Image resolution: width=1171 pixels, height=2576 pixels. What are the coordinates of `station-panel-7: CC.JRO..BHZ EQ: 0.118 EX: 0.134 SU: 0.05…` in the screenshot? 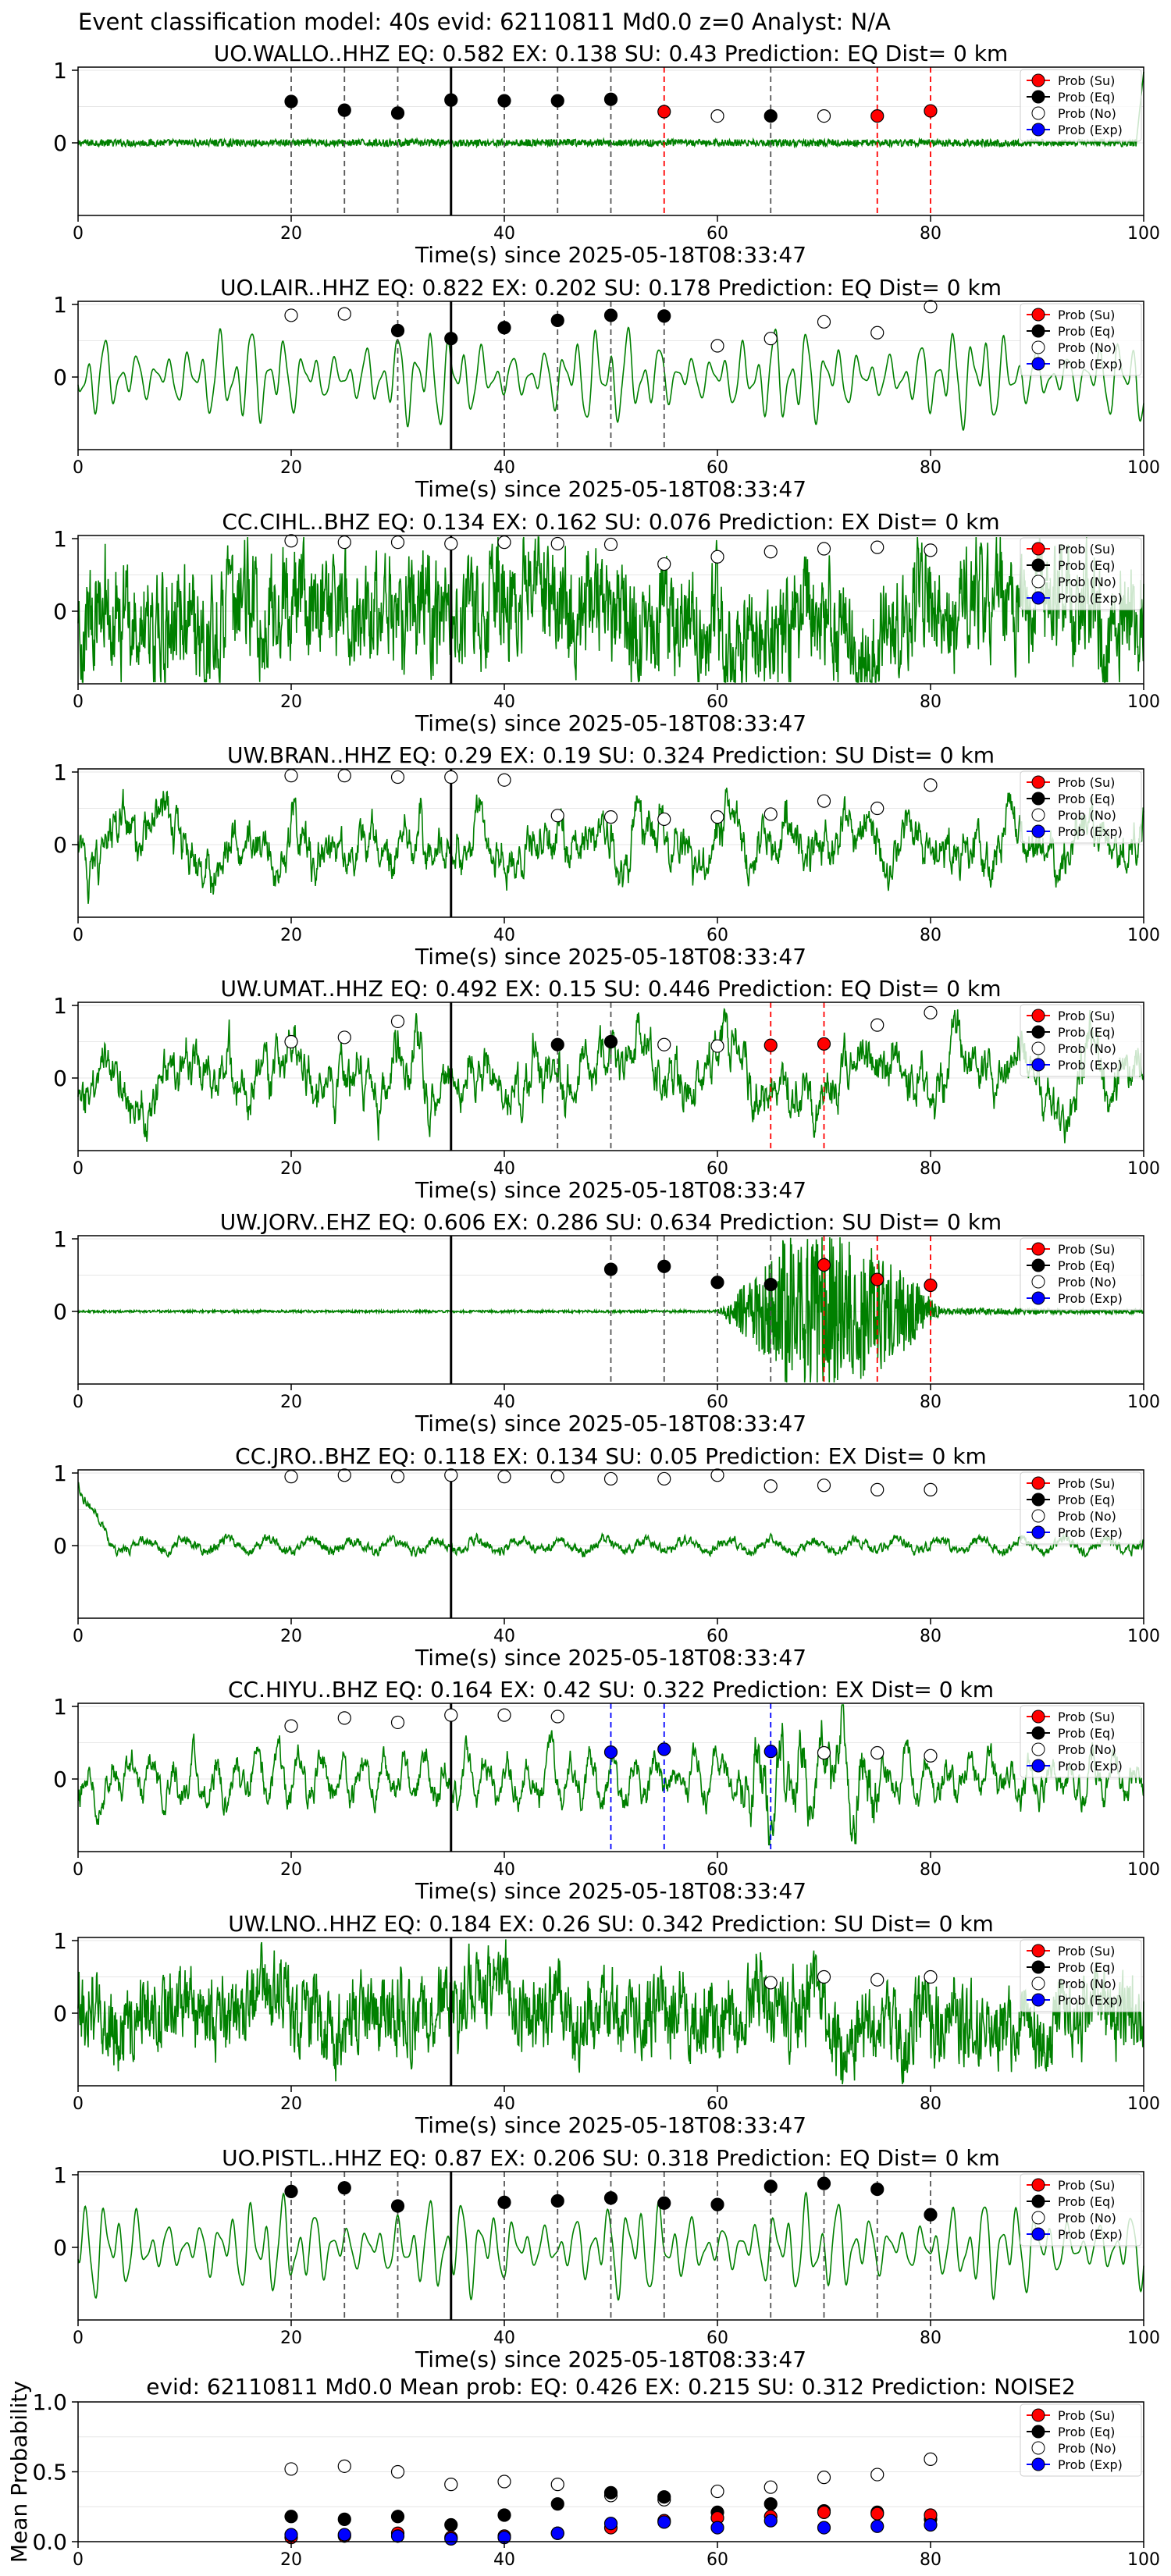 It's located at (606, 1556).